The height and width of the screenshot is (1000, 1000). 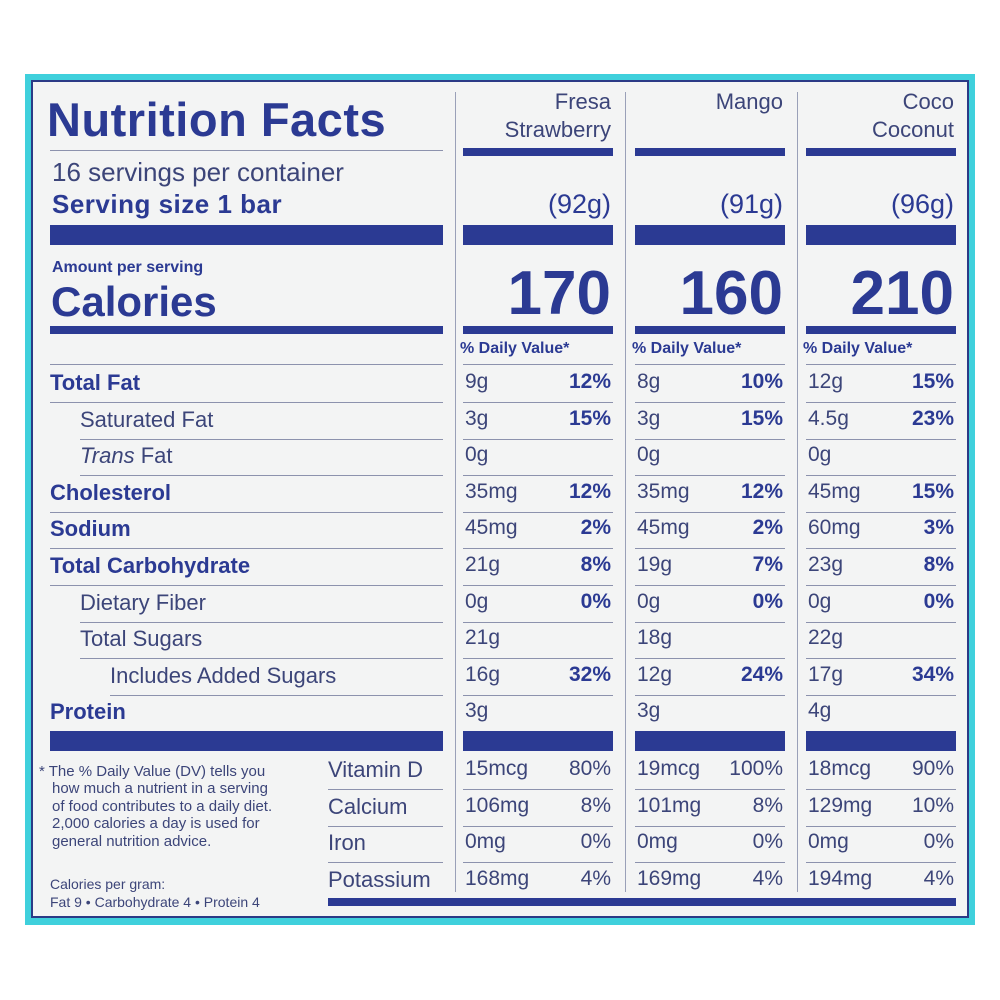 What do you see at coordinates (642, 902) in the screenshot?
I see `bottom-bar` at bounding box center [642, 902].